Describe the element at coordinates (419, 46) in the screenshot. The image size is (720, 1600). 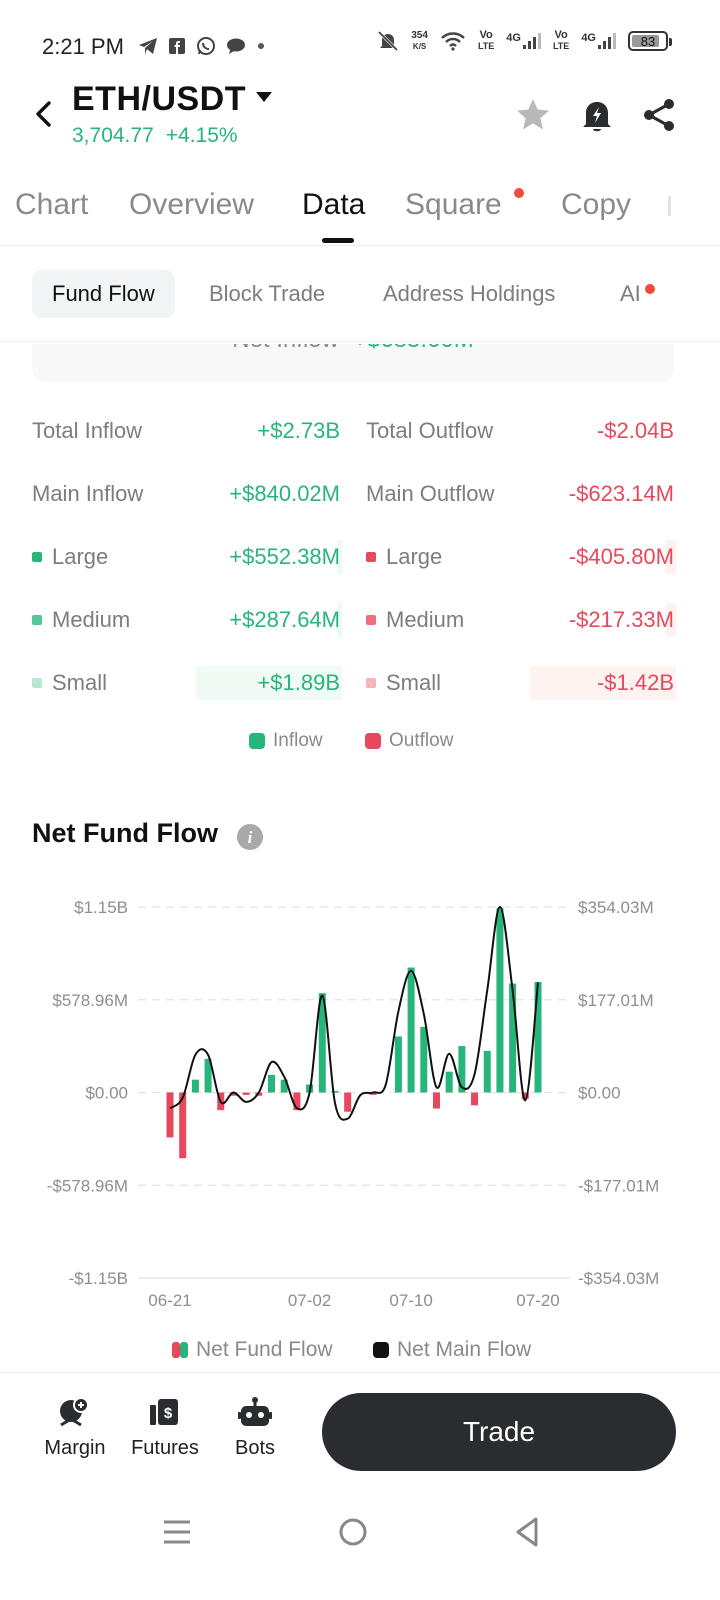
I see `speed-unit: K/S` at that location.